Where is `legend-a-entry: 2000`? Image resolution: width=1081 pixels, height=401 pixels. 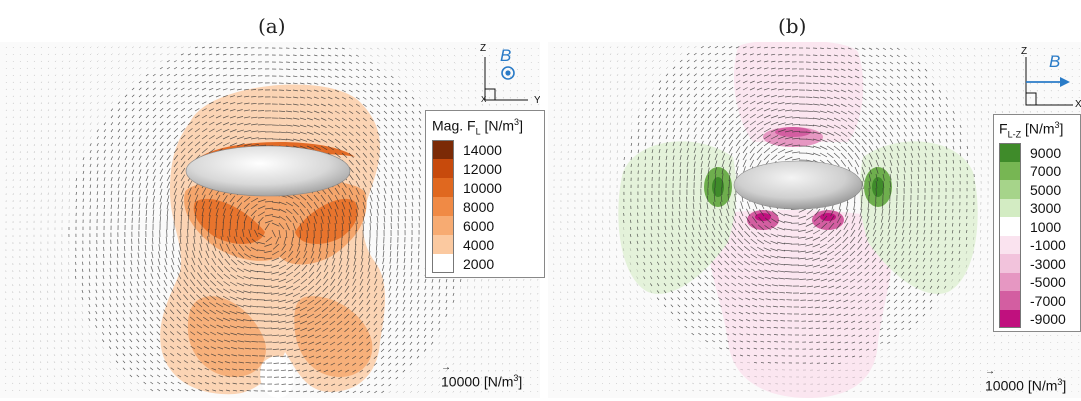
legend-a-entry: 2000 is located at coordinates (485, 264).